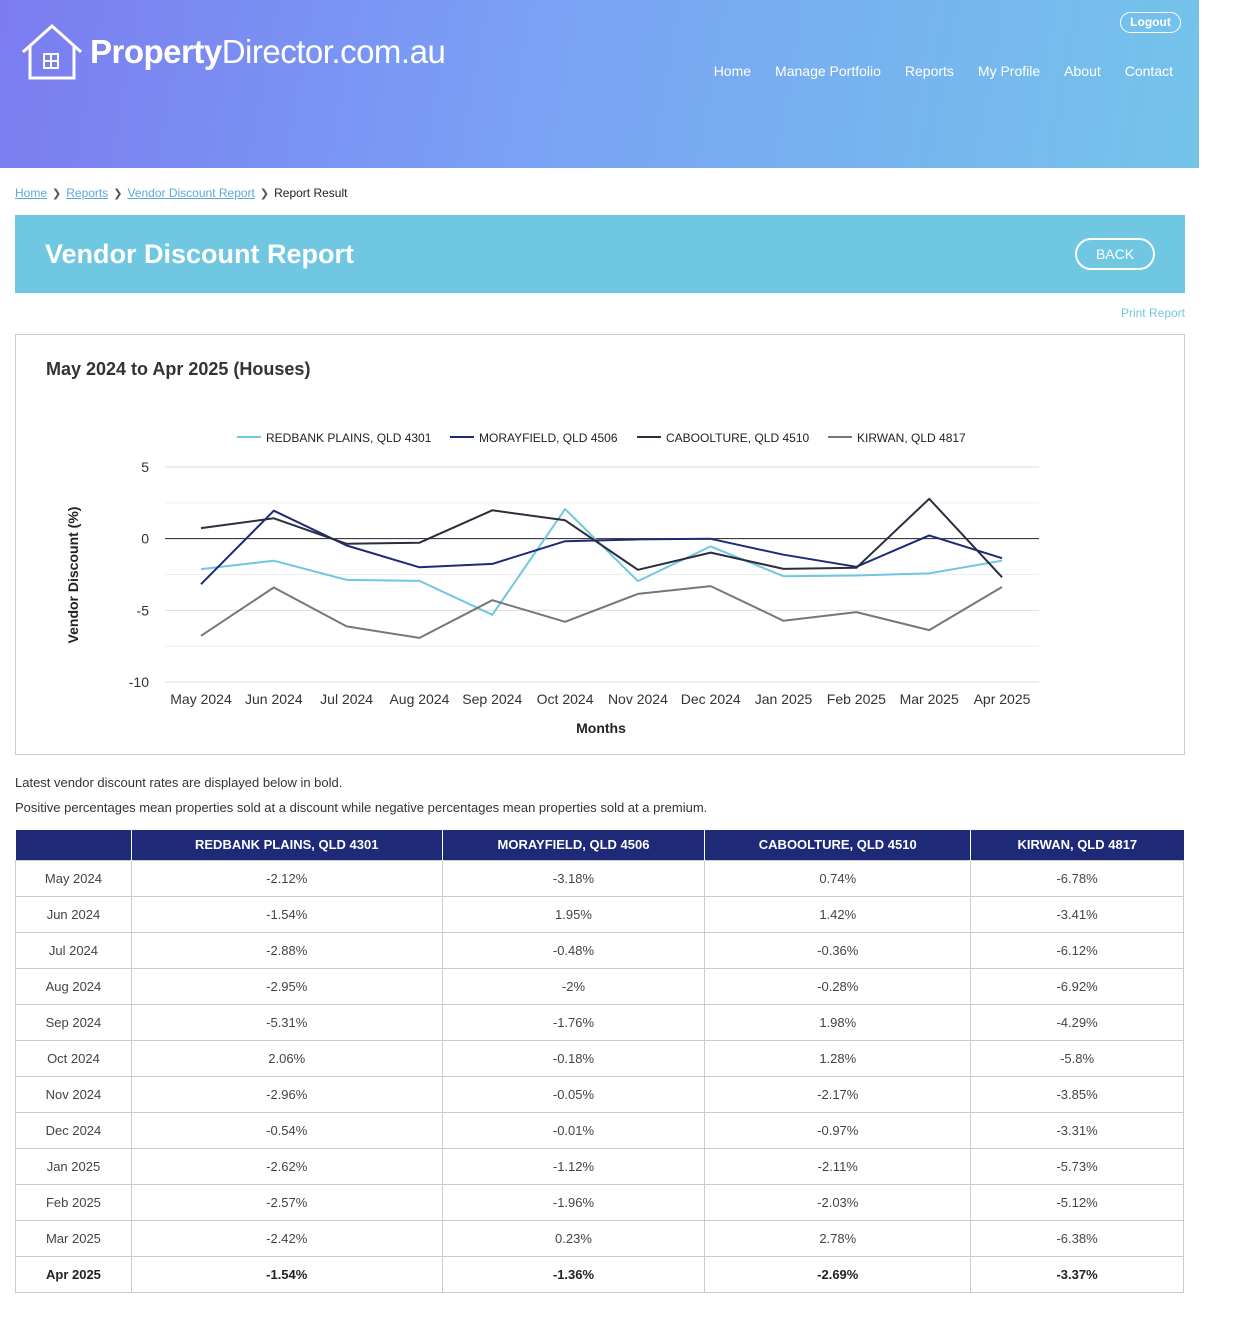  I want to click on page-title: Vendor Discount Report, so click(200, 254).